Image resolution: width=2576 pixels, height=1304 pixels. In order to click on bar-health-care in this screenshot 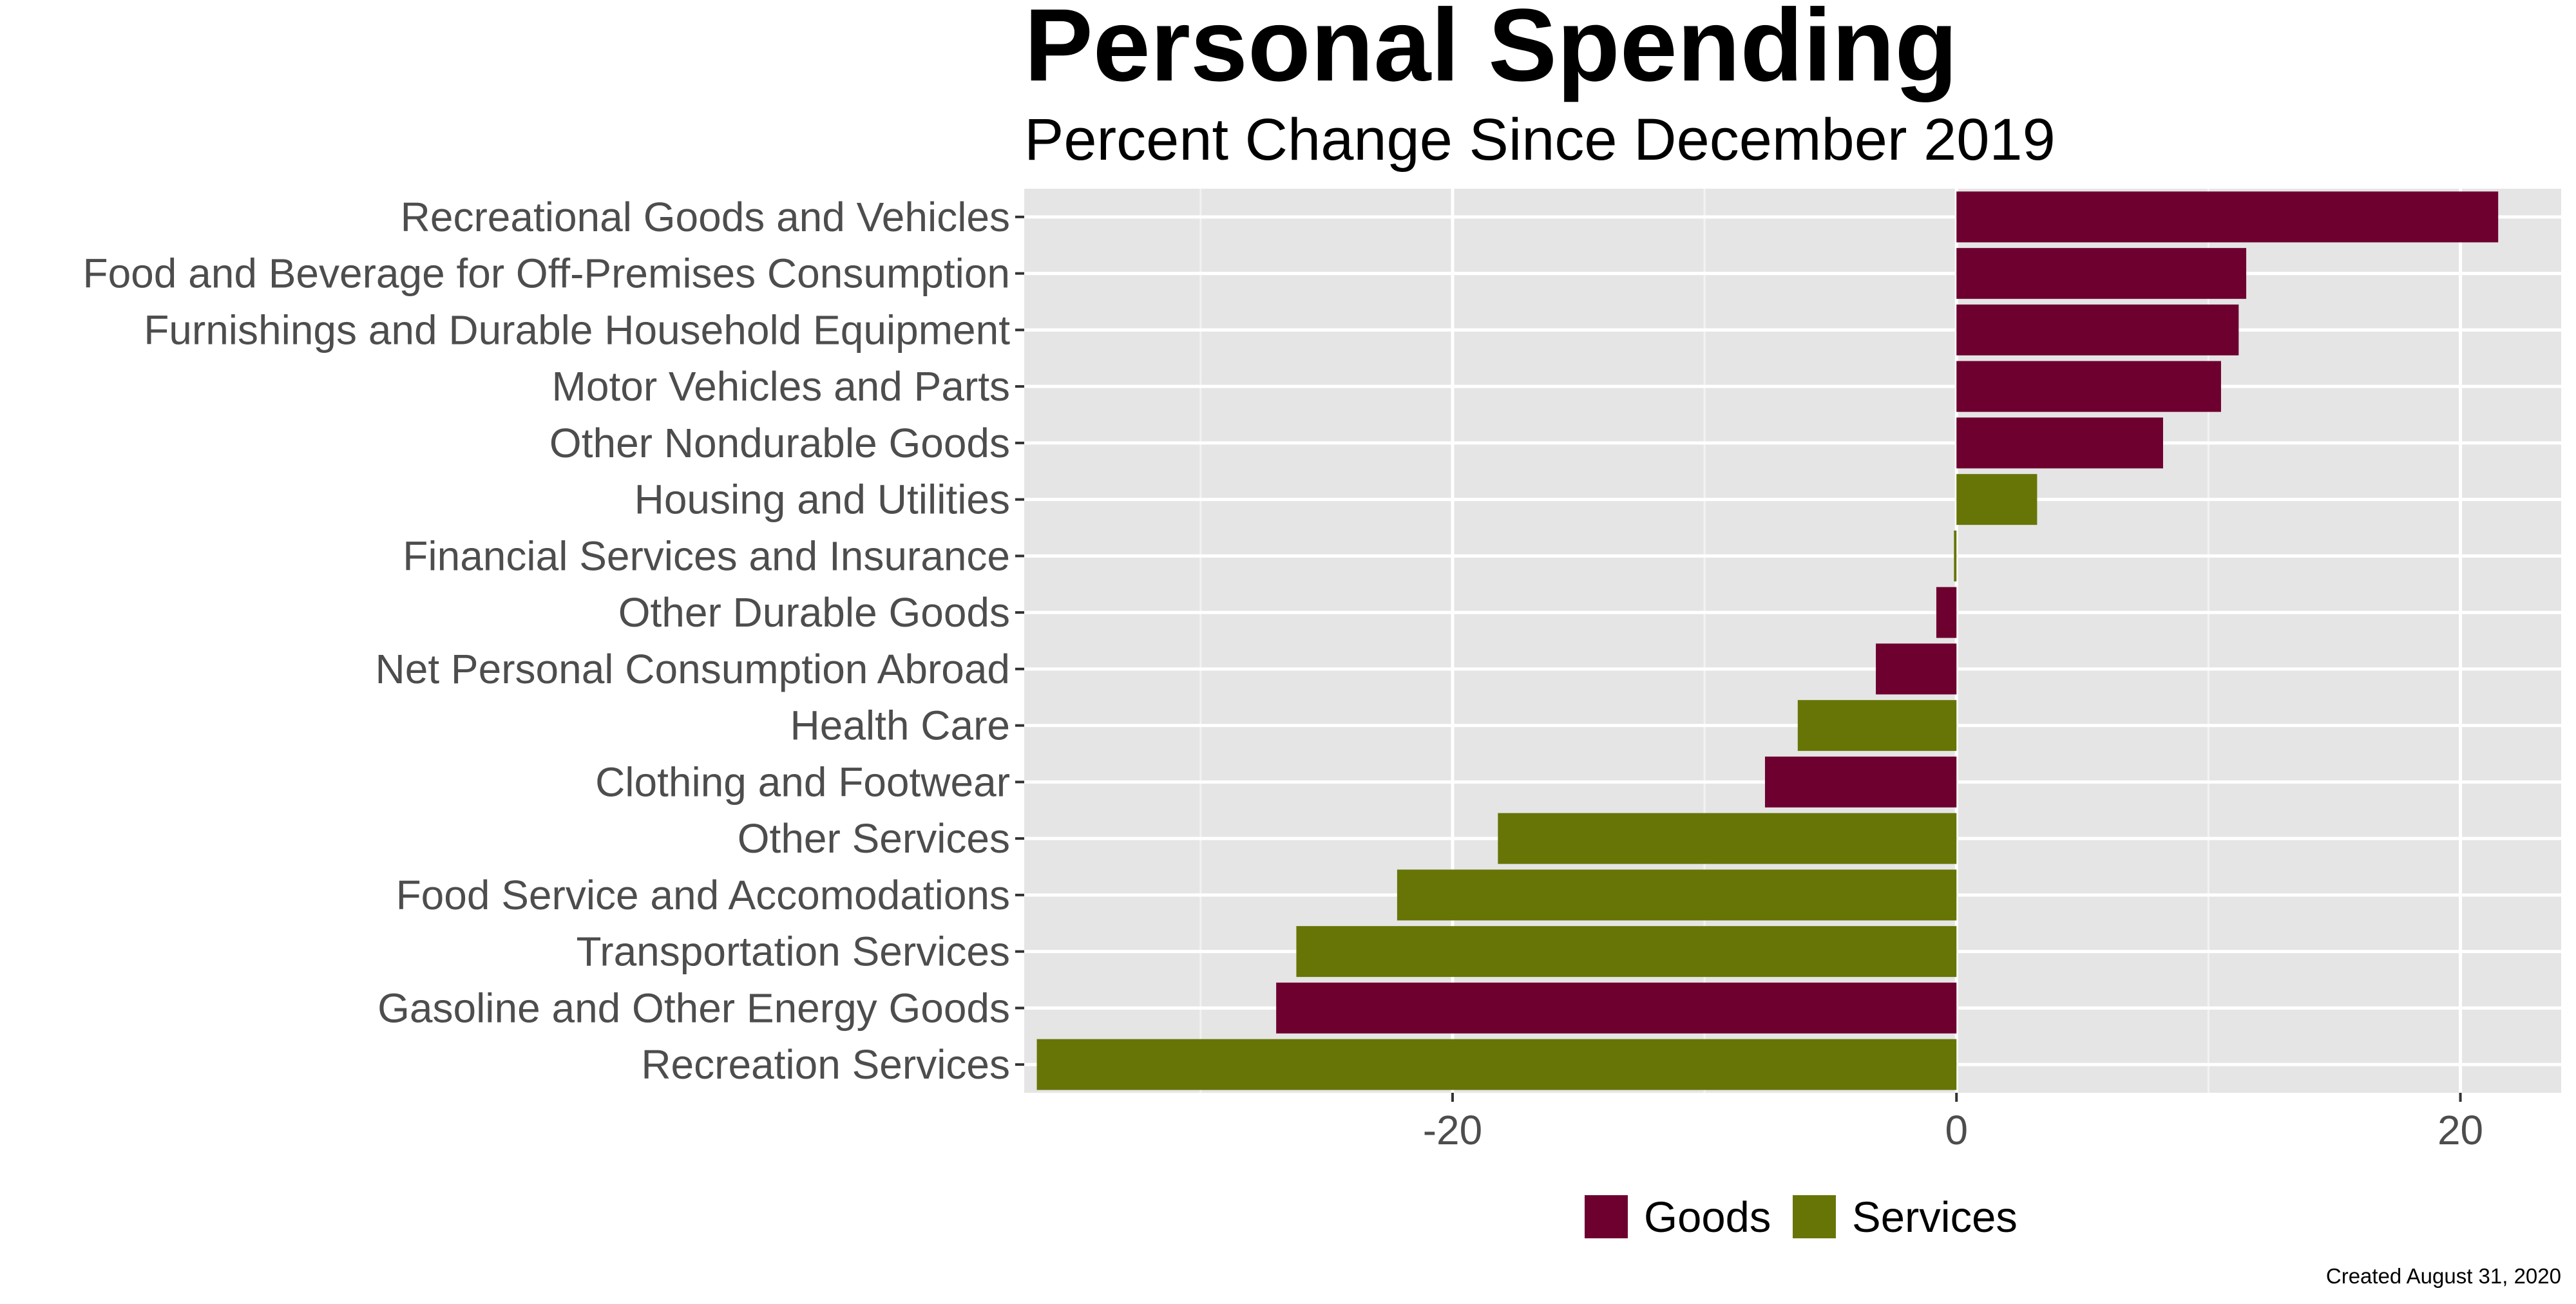, I will do `click(1877, 726)`.